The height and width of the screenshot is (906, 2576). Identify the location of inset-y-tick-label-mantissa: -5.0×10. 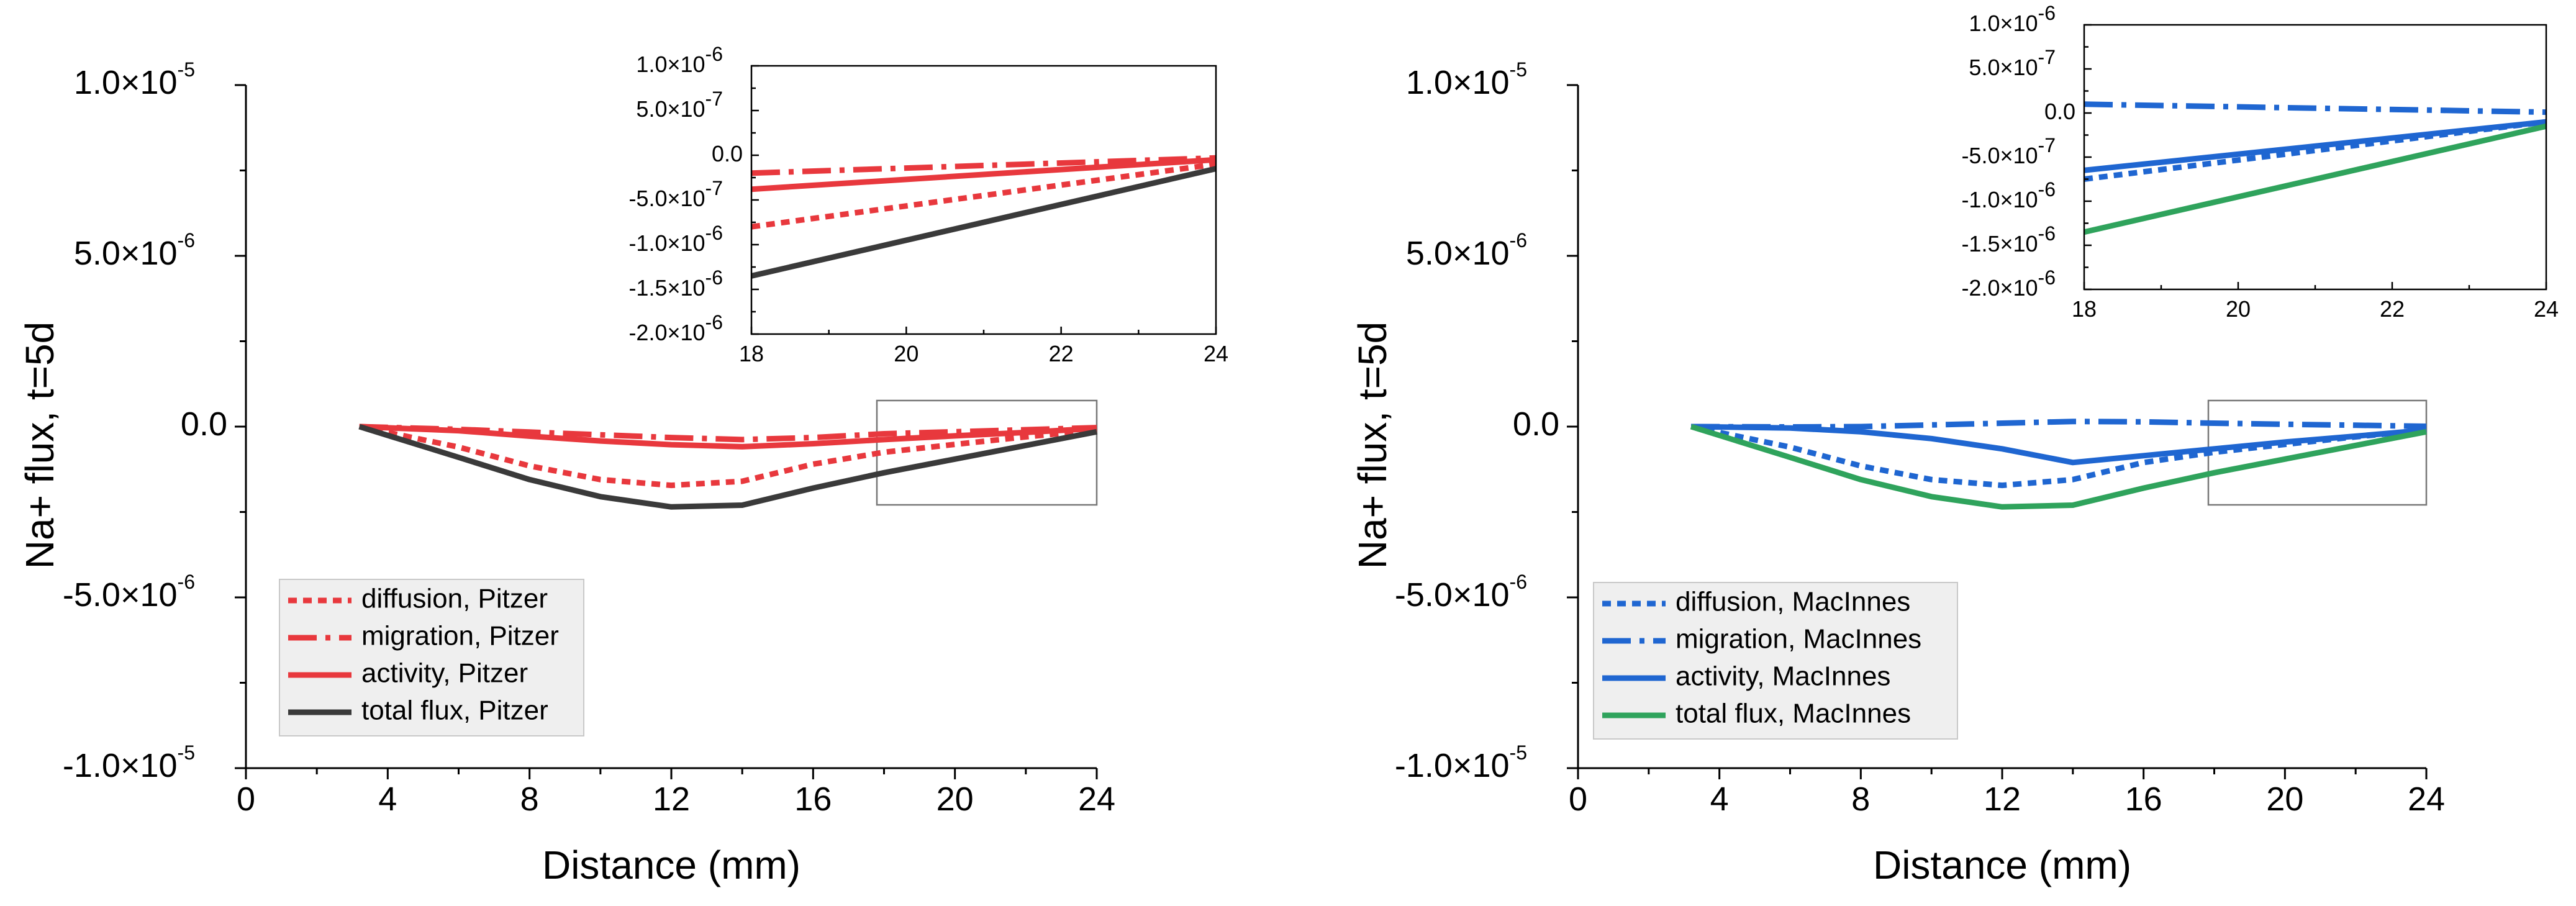
(666, 198).